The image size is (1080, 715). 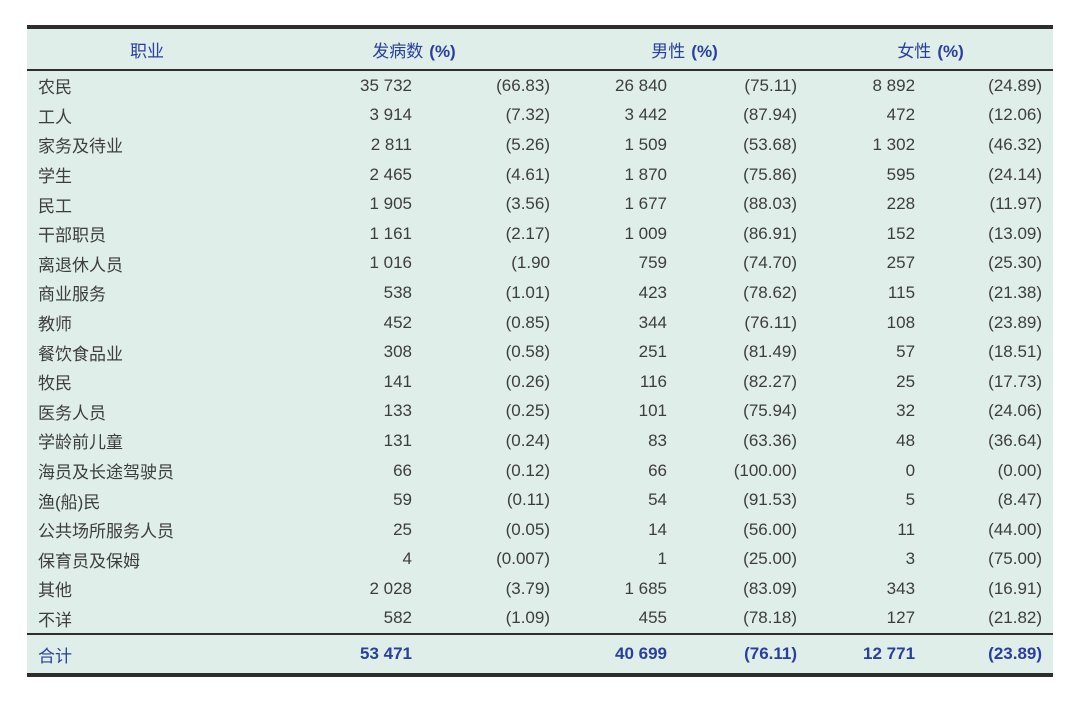 What do you see at coordinates (540, 500) in the screenshot?
I see `table-row: 渔(船)民 59 (0.11) 54 (91.53) 5 (8.47)` at bounding box center [540, 500].